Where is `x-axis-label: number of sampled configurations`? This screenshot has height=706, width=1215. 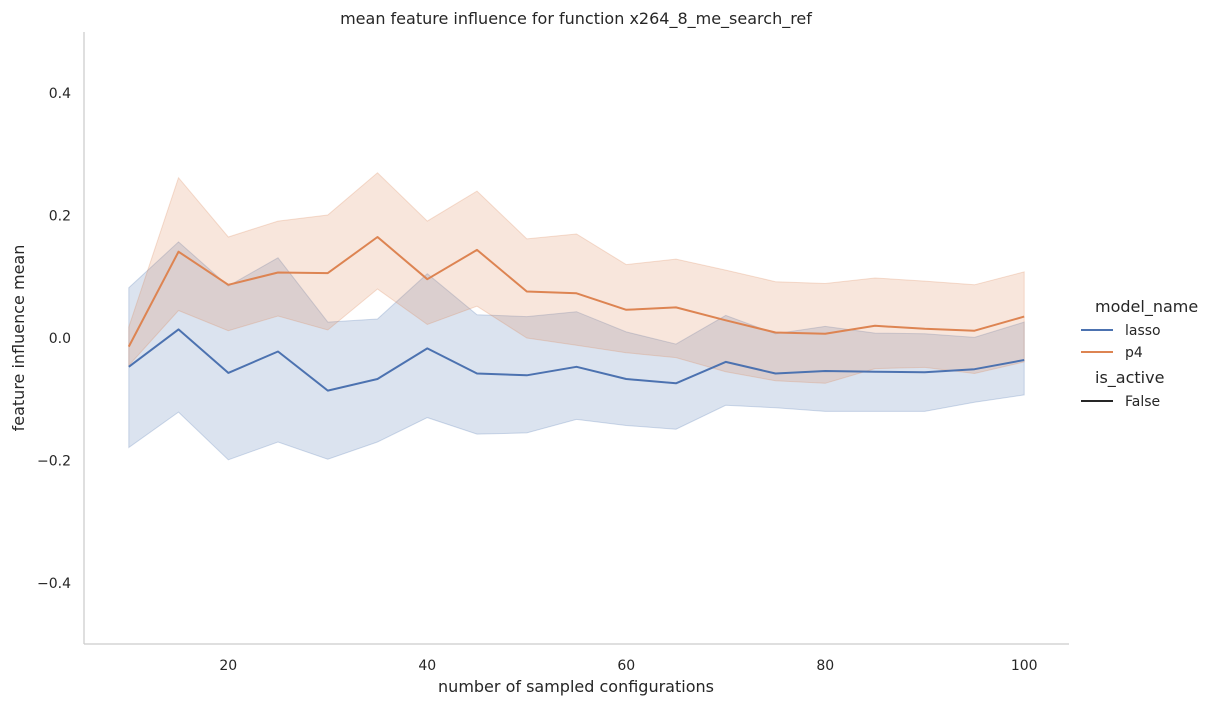
x-axis-label: number of sampled configurations is located at coordinates (576, 686).